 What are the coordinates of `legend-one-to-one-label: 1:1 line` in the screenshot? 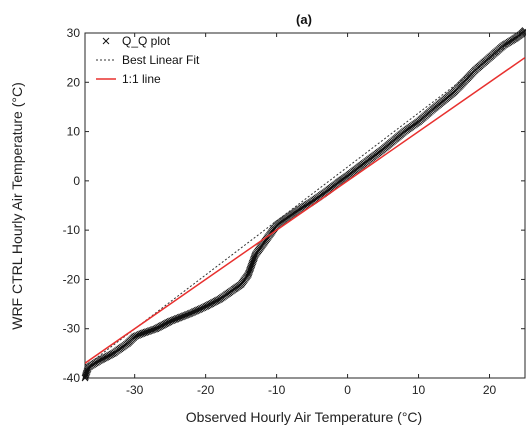 It's located at (141, 79).